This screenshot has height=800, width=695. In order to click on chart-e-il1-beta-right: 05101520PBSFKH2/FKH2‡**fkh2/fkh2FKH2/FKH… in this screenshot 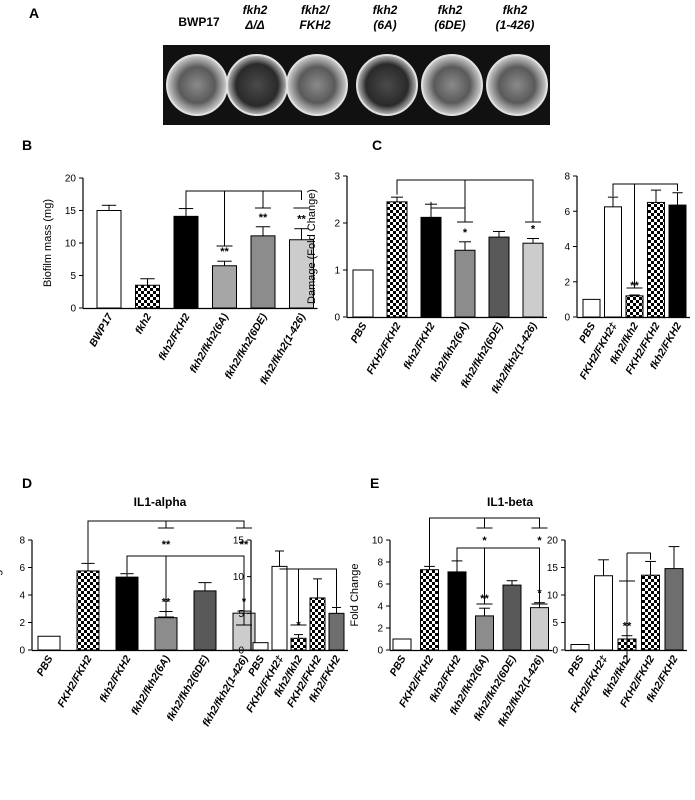, I will do `click(617, 625)`.